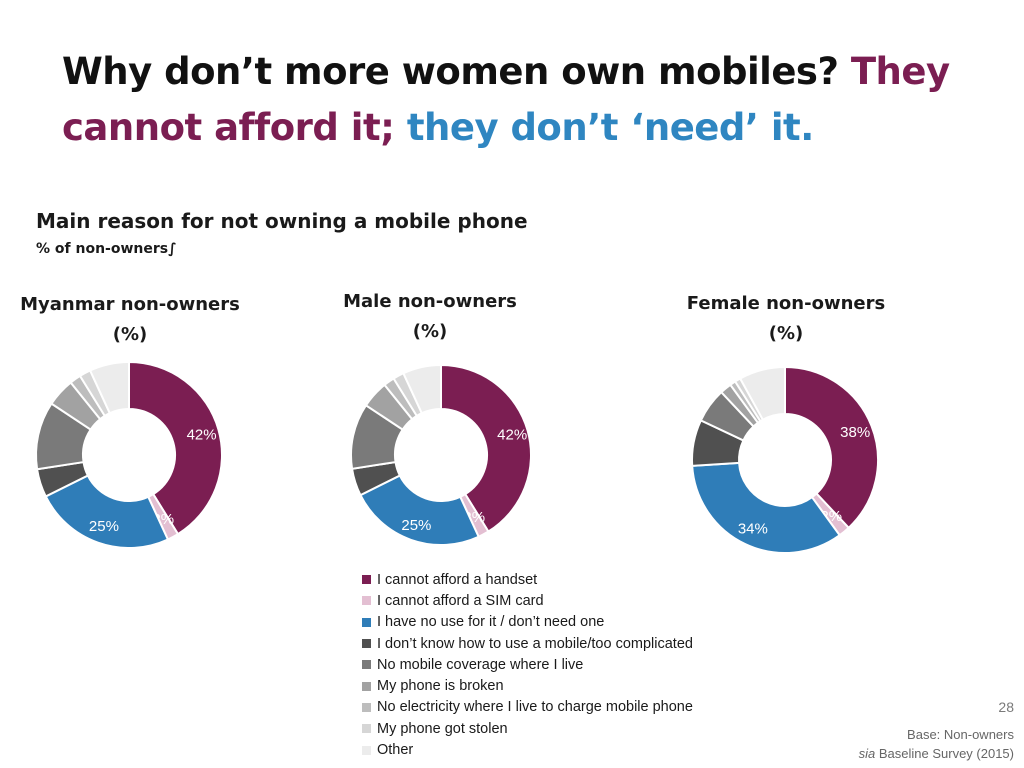  Describe the element at coordinates (786, 303) in the screenshot. I see `panel-title-female-name: Female non-owners` at that location.